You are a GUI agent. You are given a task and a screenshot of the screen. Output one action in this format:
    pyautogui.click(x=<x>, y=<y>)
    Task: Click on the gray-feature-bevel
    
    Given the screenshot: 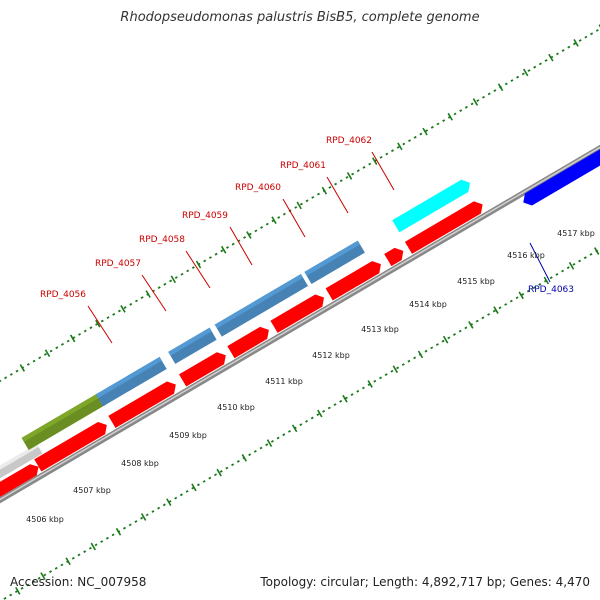 What is the action you would take?
    pyautogui.click(x=19, y=457)
    